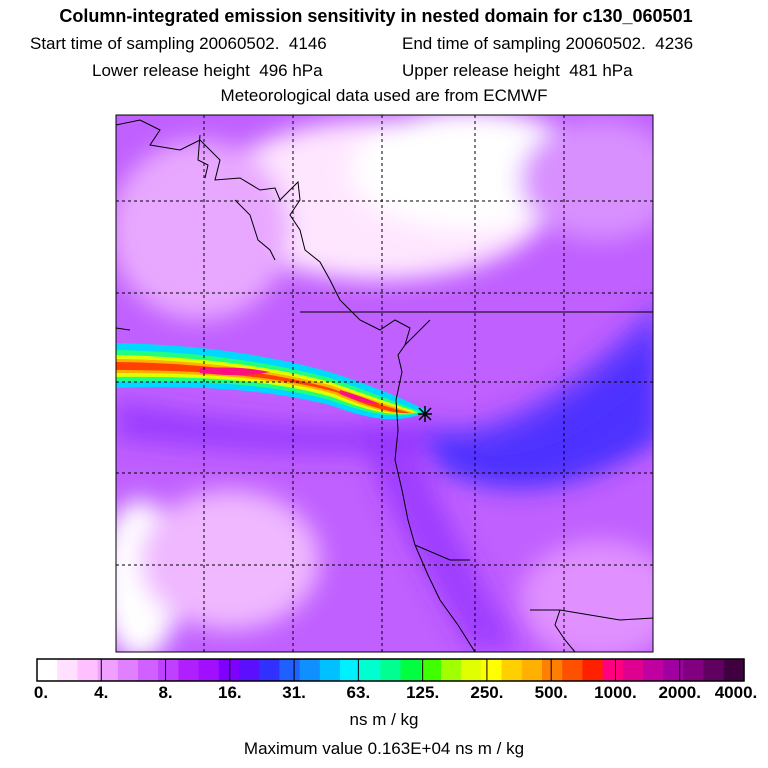 The width and height of the screenshot is (768, 768). I want to click on colorbar-tick-label: 4., so click(101, 692).